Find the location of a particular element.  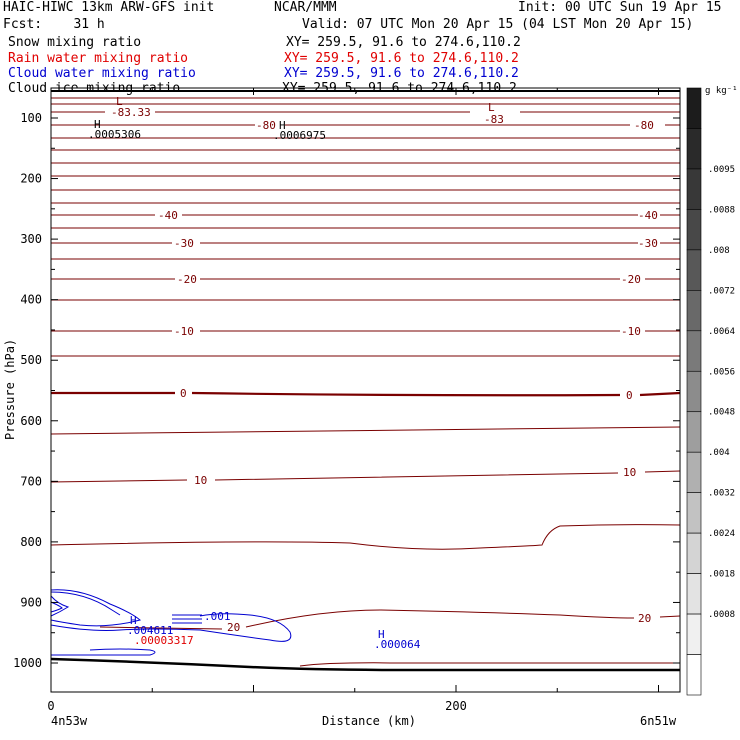

temp-label: -83.33 is located at coordinates (131, 112).